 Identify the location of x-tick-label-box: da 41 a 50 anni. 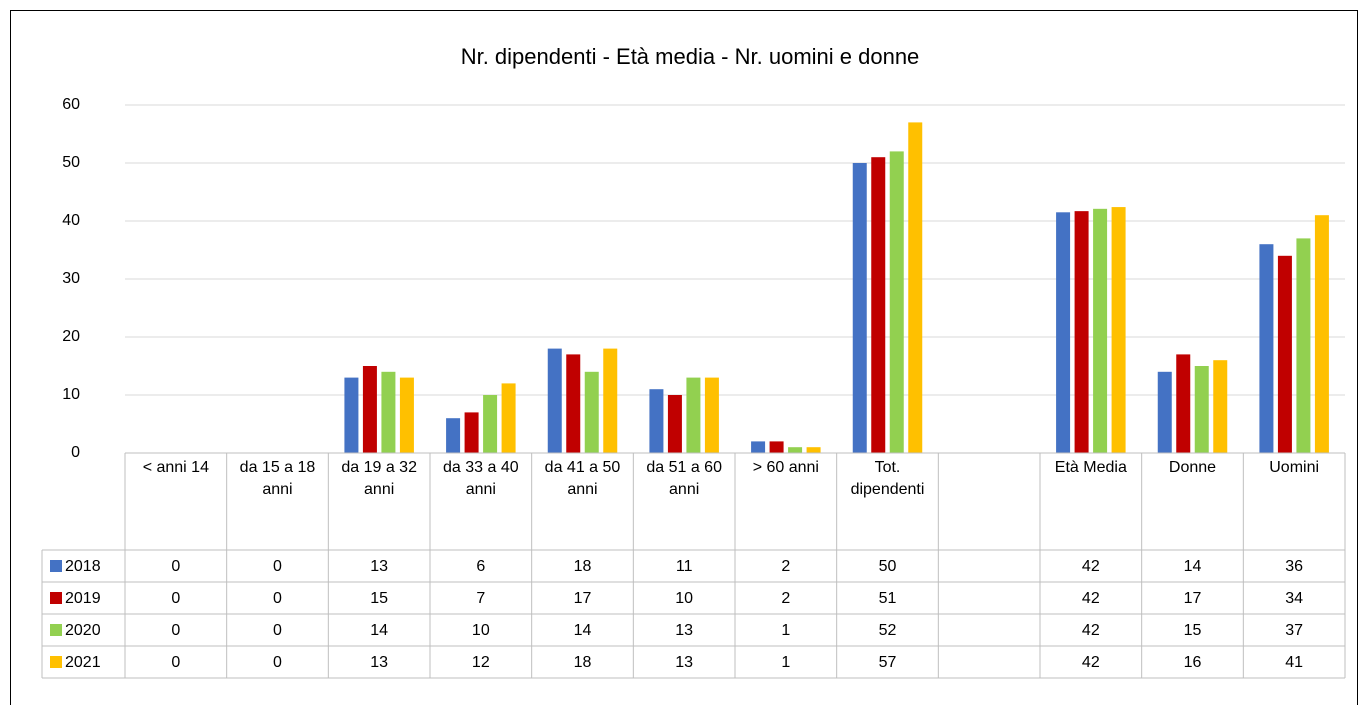
(582, 478).